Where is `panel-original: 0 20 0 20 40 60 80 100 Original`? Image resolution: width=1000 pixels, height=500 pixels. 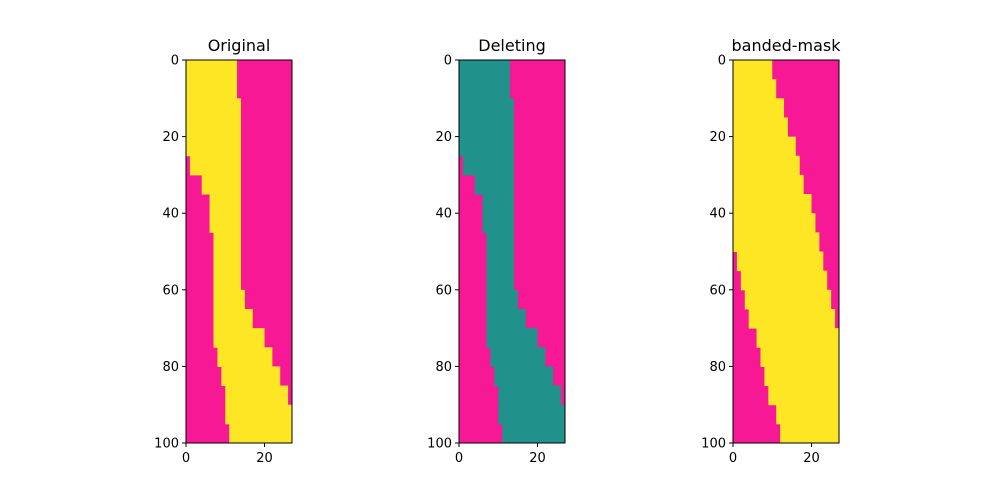
panel-original: 0 20 0 20 40 60 80 100 Original is located at coordinates (223, 251).